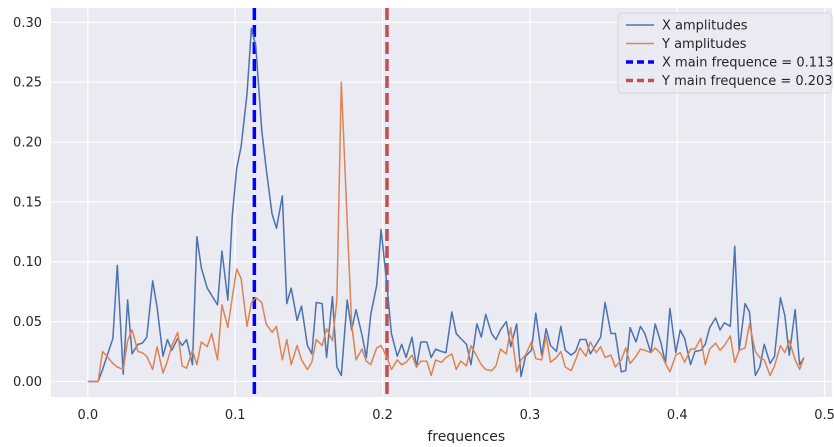 This screenshot has height=447, width=834. I want to click on x-axis-label: frequences, so click(466, 436).